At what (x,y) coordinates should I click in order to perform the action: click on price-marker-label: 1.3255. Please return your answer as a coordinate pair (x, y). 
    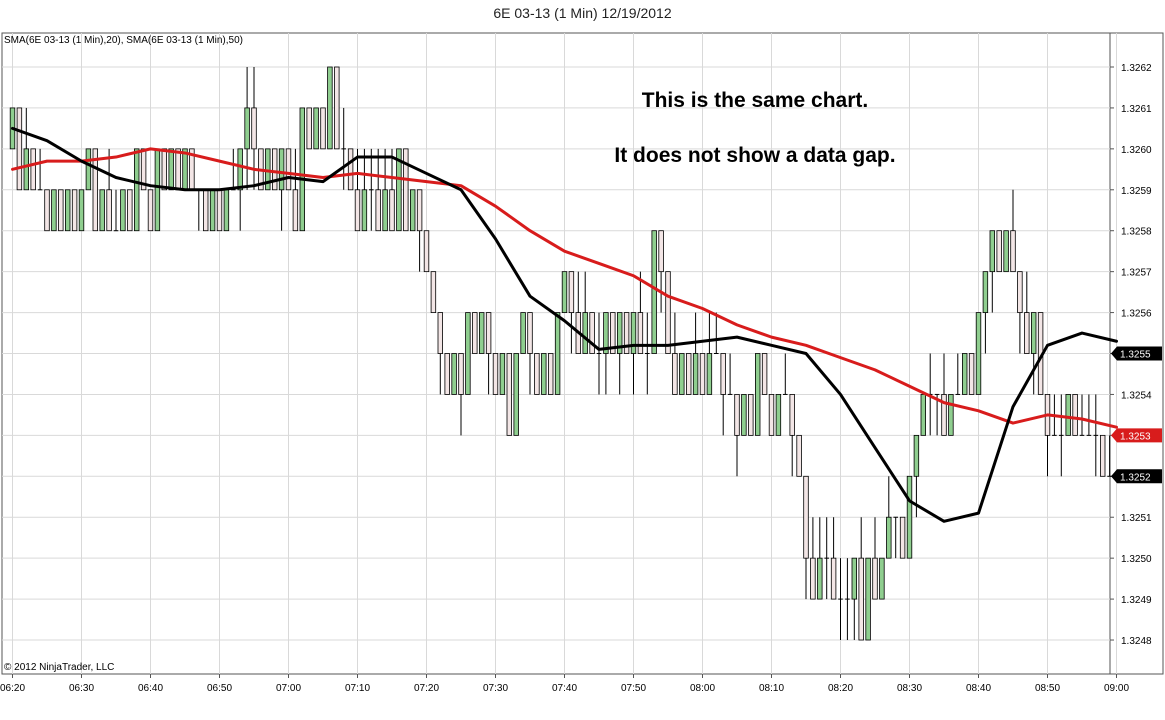
    Looking at the image, I should click on (1135, 355).